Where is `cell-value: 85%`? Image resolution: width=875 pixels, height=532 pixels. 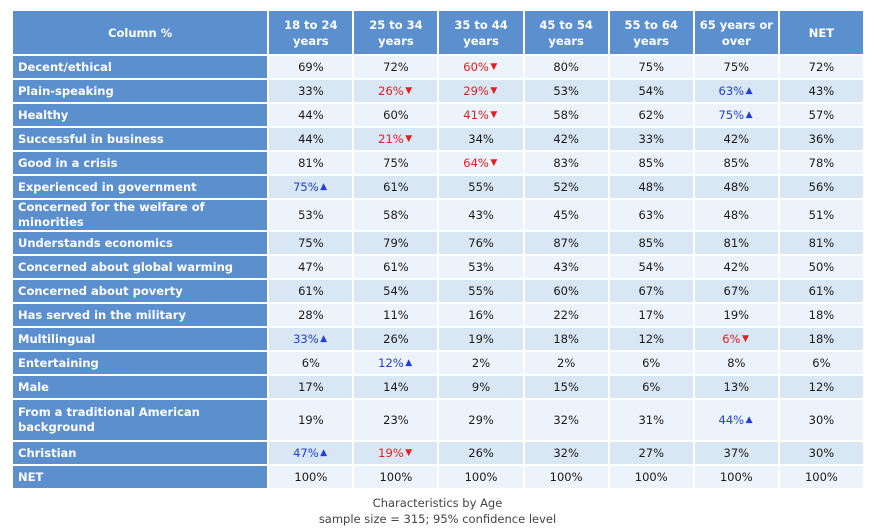 cell-value: 85% is located at coordinates (651, 162).